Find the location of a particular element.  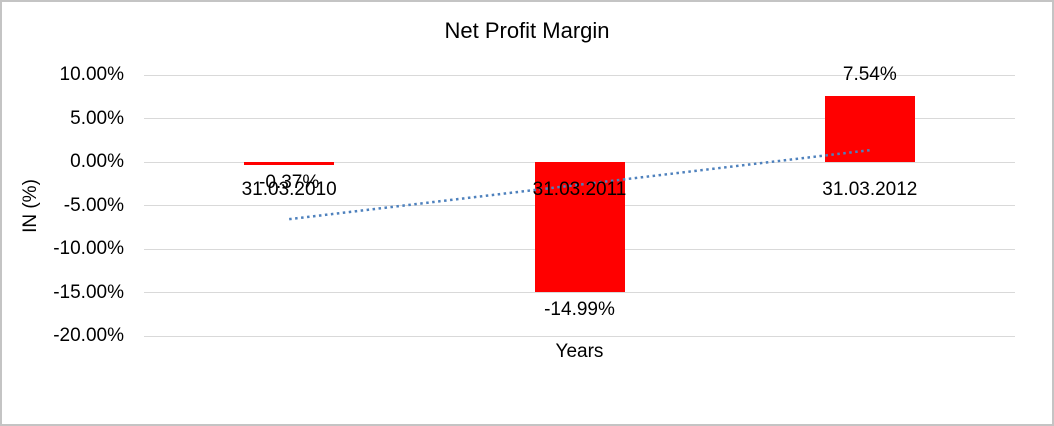

y-tick-label: 10.00% is located at coordinates (91, 74).